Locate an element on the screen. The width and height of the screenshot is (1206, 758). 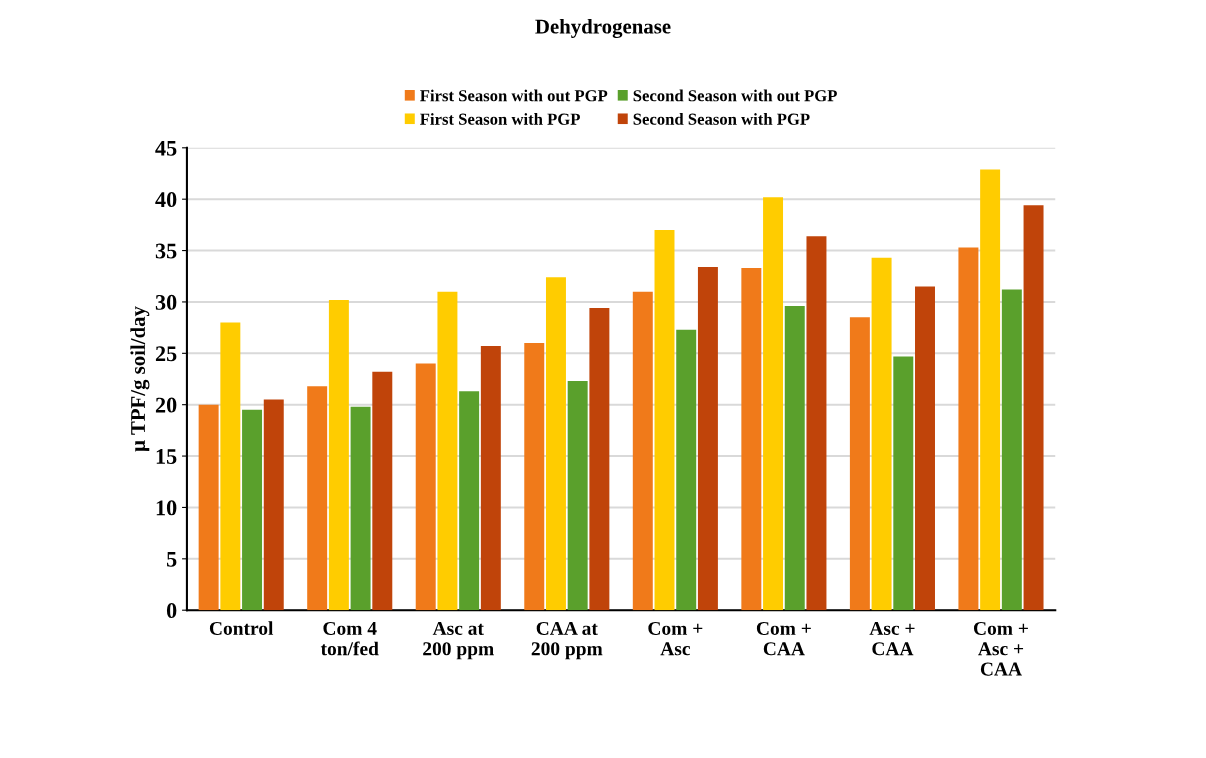
legend-label: First Season with out PGP is located at coordinates (514, 95).